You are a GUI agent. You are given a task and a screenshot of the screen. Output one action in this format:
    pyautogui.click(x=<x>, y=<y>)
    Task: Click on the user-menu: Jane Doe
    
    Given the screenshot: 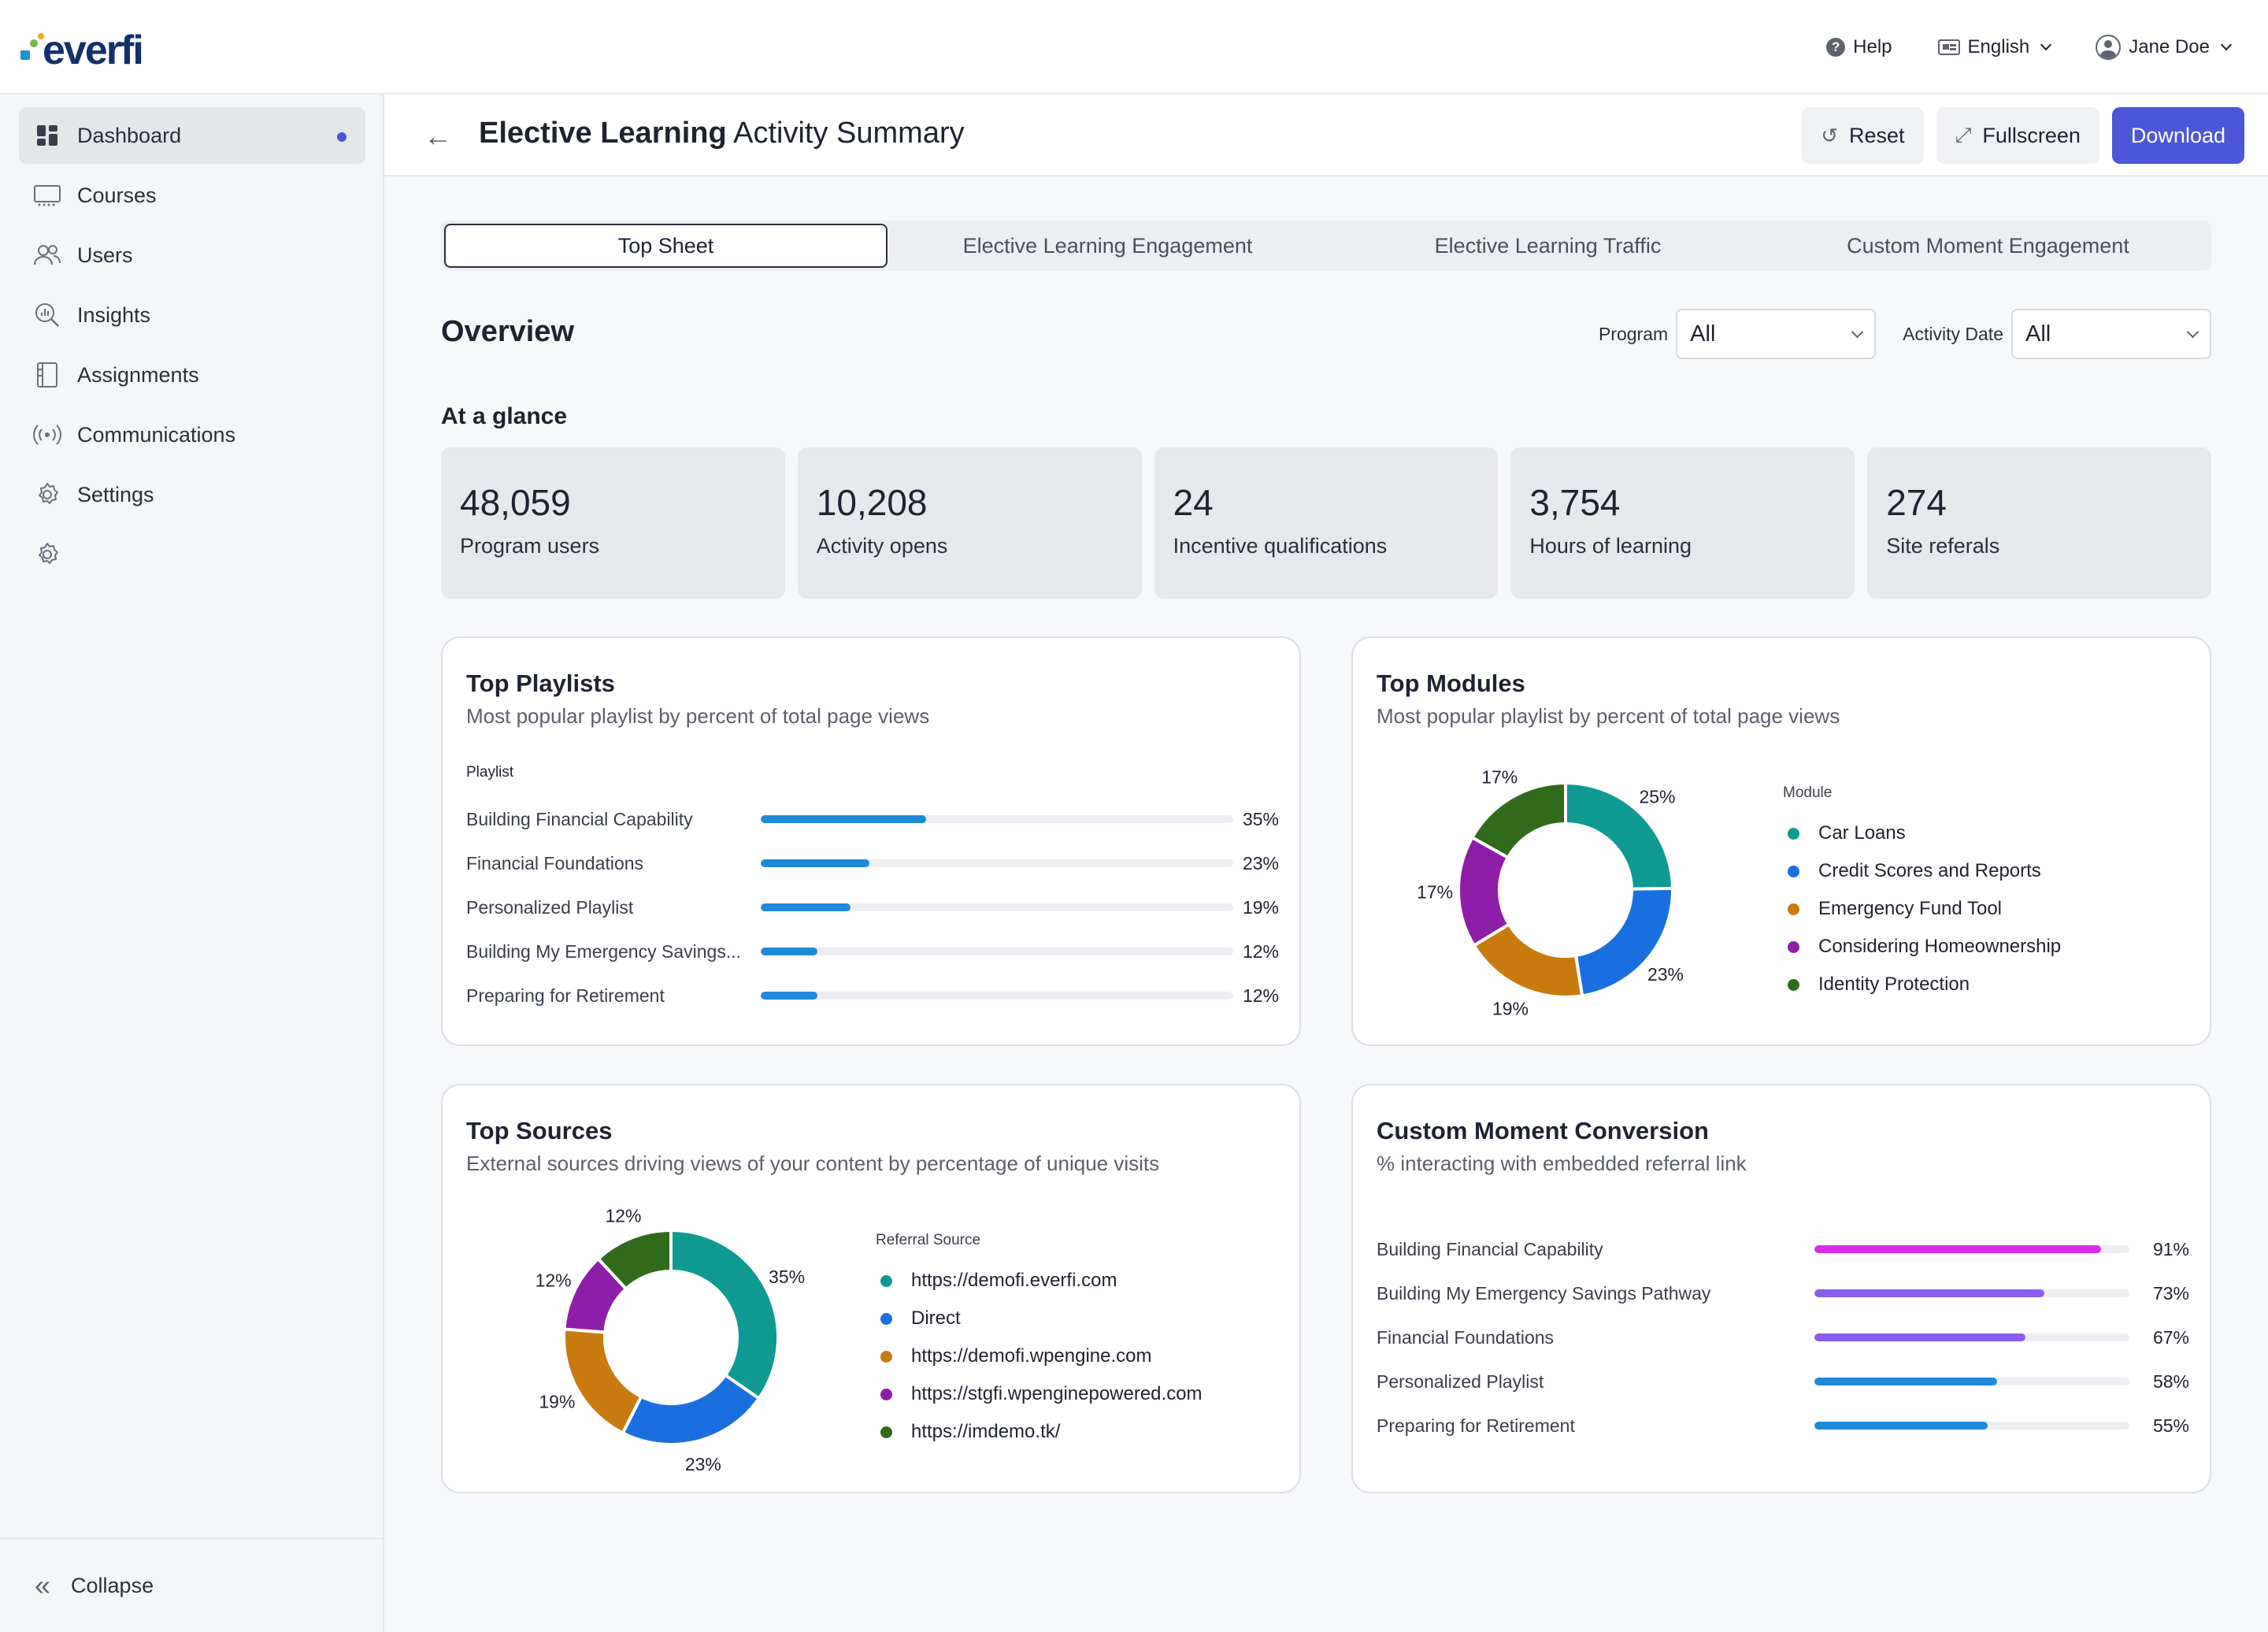 What is the action you would take?
    pyautogui.click(x=2164, y=47)
    